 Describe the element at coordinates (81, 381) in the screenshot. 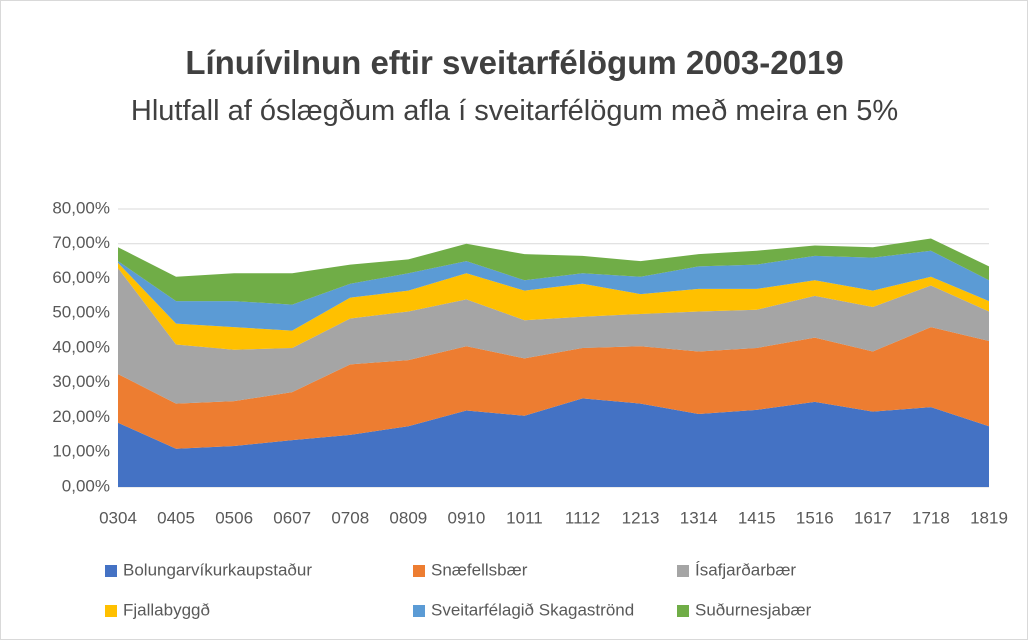

I see `y-tick-label: 30,00%` at that location.